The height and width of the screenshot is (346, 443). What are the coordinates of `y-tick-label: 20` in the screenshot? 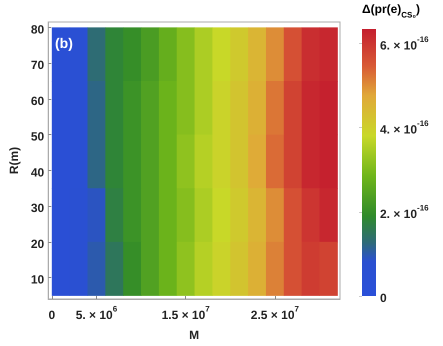 It's located at (37, 243).